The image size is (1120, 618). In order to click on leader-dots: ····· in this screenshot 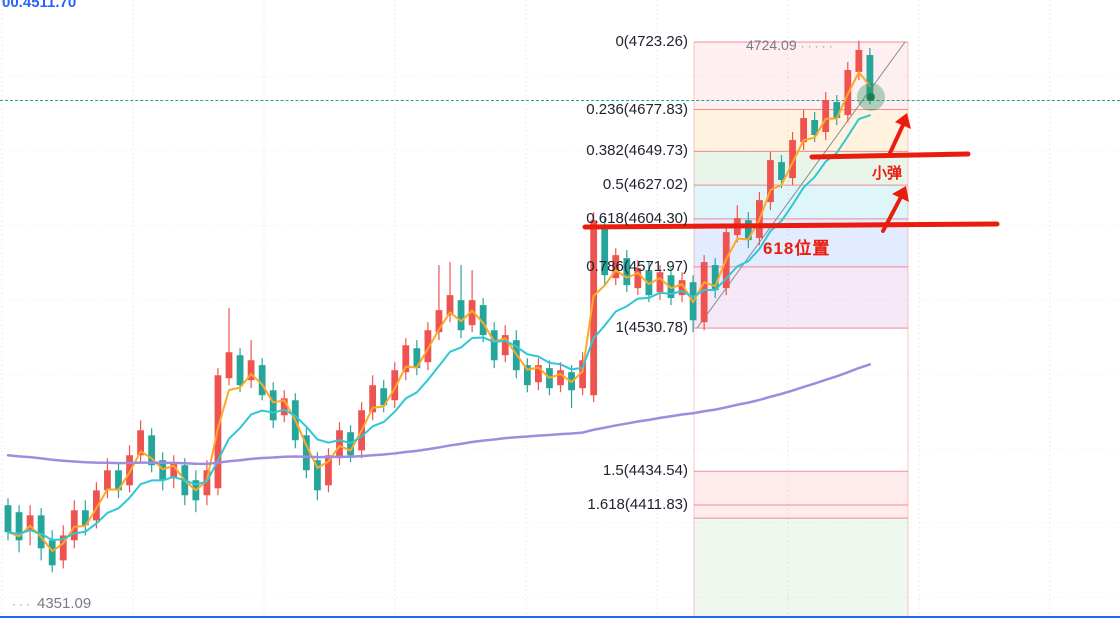, I will do `click(818, 46)`.